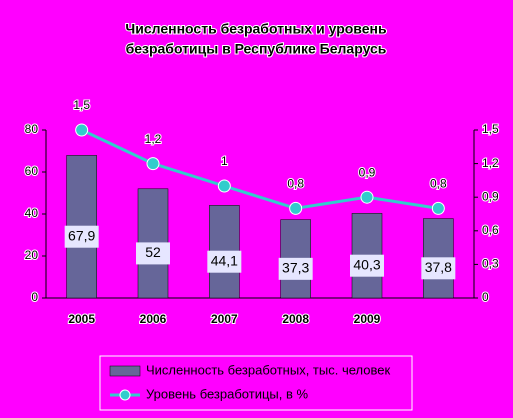  What do you see at coordinates (32, 171) in the screenshot?
I see `y-tick-label: 60` at bounding box center [32, 171].